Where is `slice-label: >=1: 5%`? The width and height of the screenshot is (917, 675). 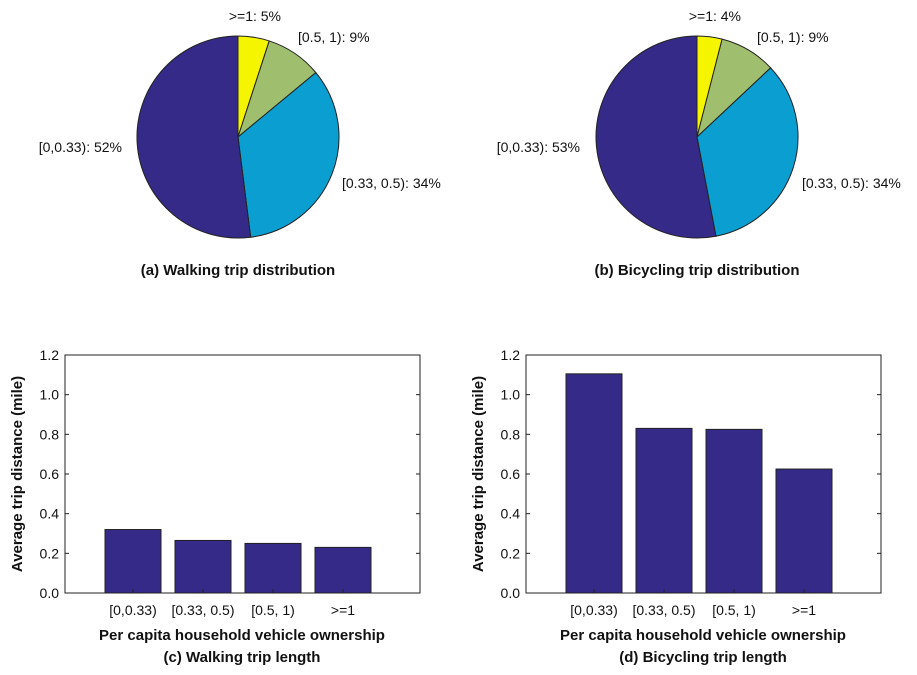 slice-label: >=1: 5% is located at coordinates (255, 16).